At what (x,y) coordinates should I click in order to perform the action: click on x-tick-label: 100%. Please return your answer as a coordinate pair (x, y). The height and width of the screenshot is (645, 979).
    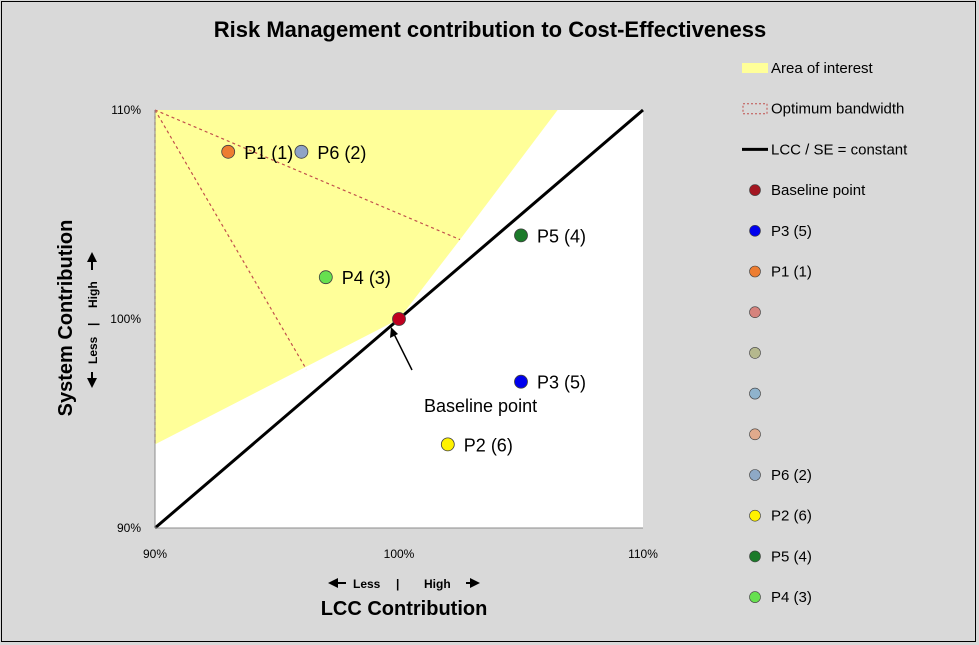
    Looking at the image, I should click on (399, 554).